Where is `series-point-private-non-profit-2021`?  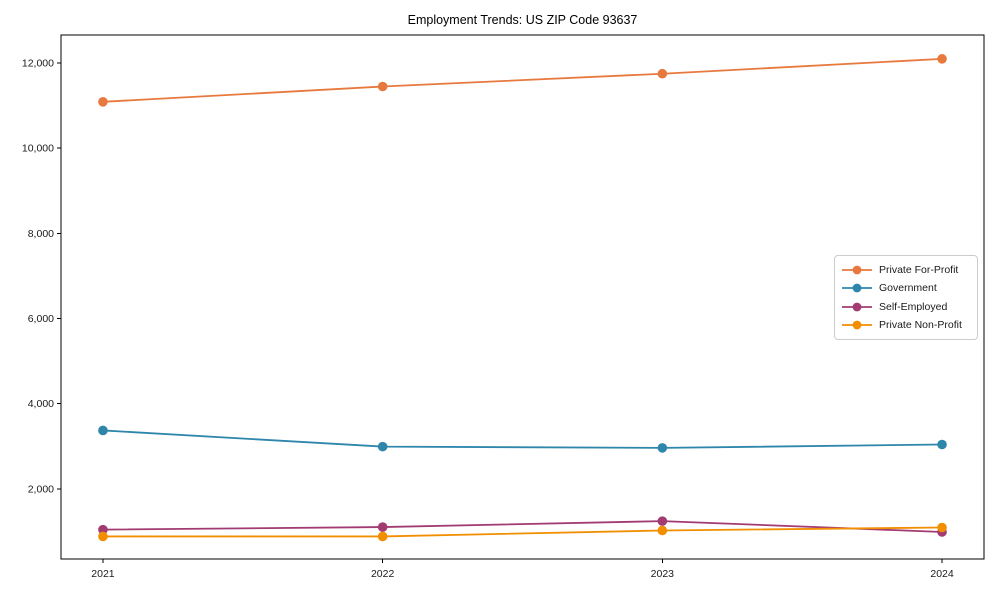
series-point-private-non-profit-2021 is located at coordinates (103, 536).